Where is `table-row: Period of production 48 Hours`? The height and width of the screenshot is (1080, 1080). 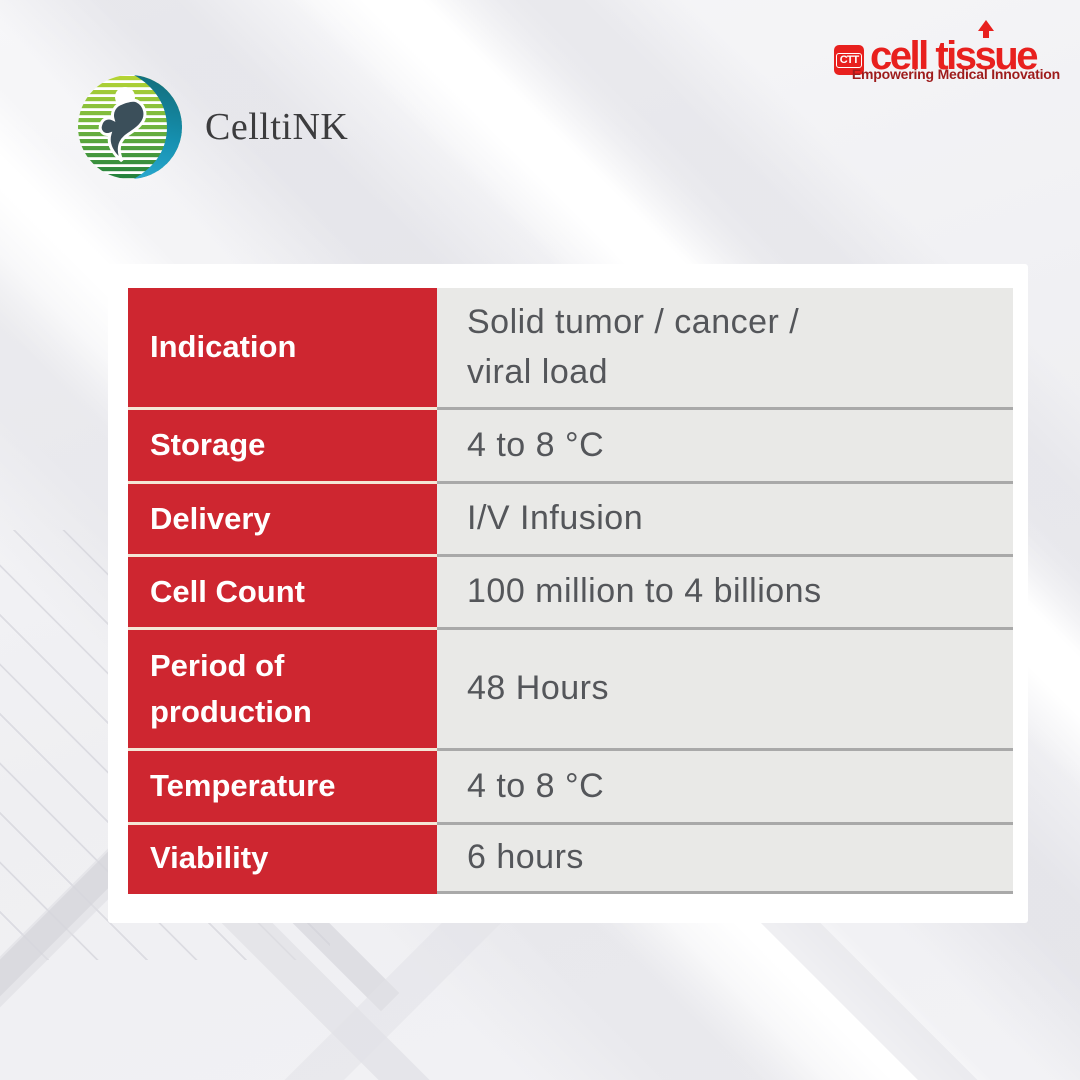 table-row: Period of production 48 Hours is located at coordinates (570, 690).